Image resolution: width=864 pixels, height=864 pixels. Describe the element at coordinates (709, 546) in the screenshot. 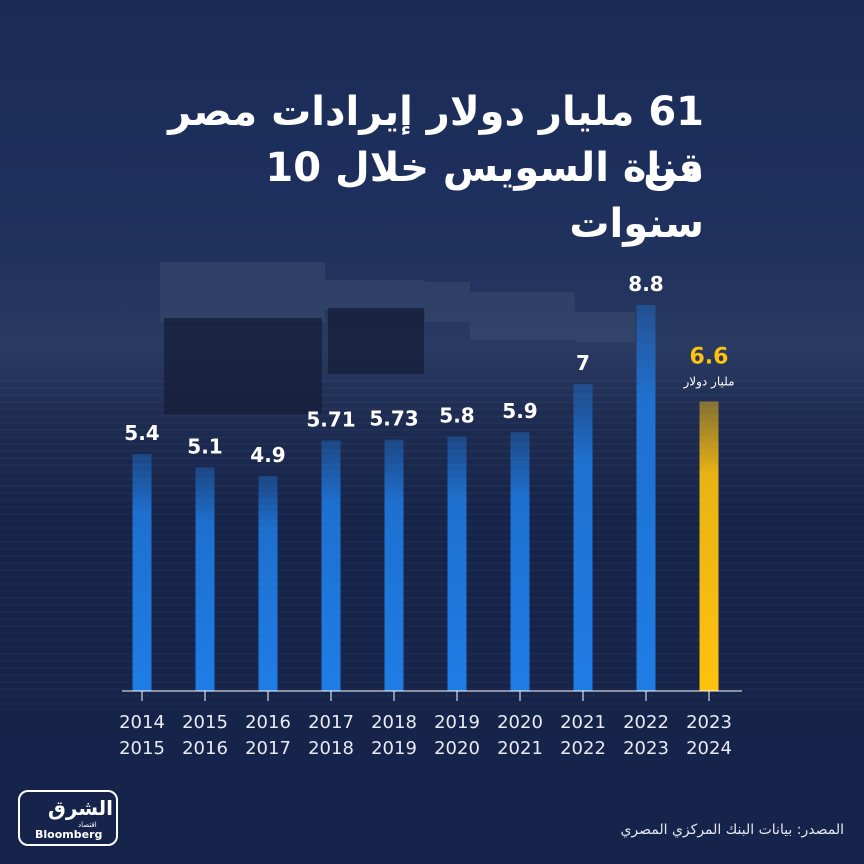

I see `bar-highlight` at that location.